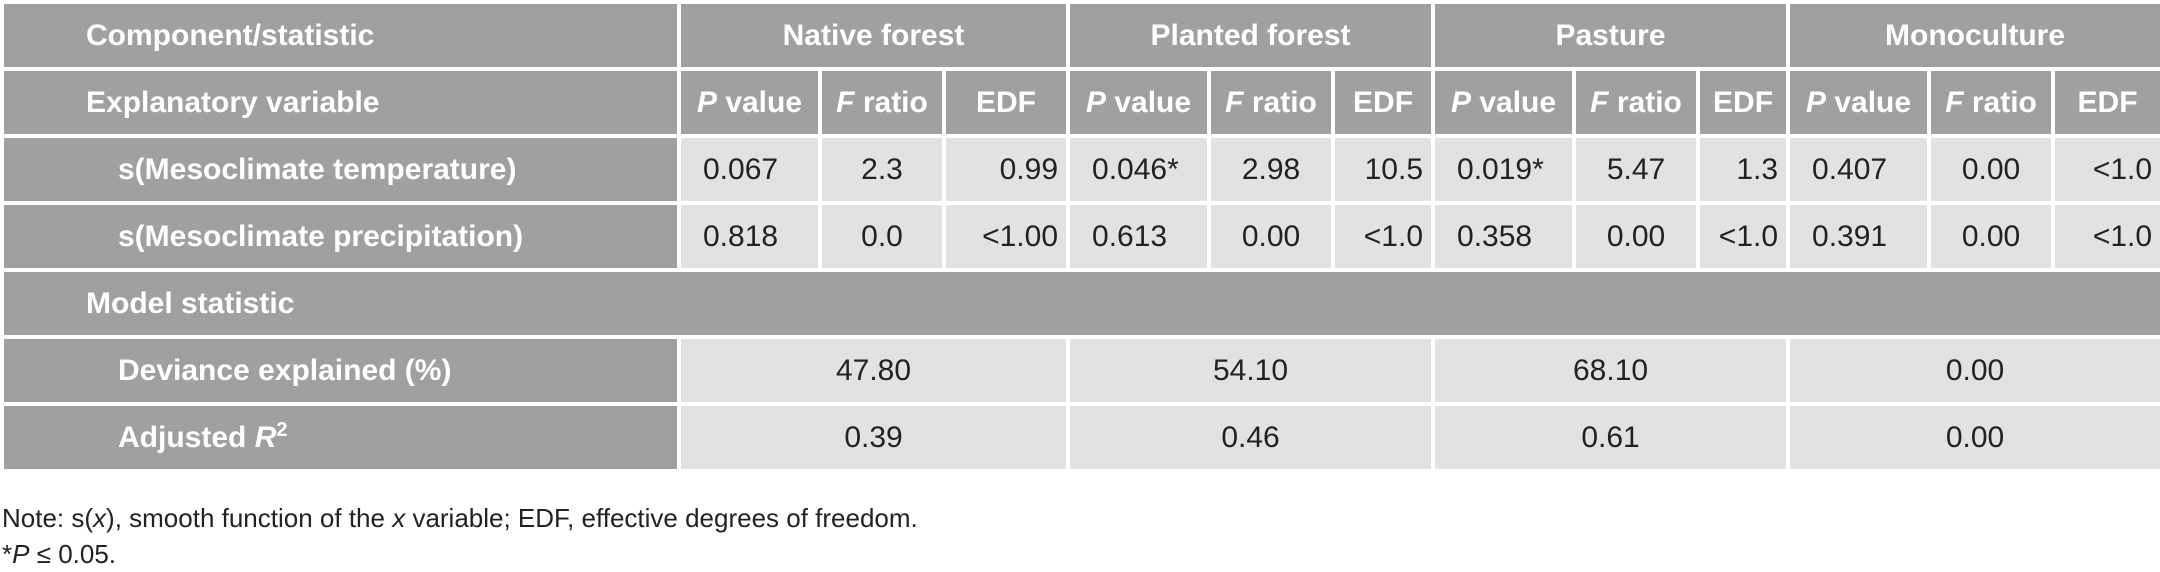  What do you see at coordinates (76, 554) in the screenshot?
I see `note-text: ≤ 0.05.` at bounding box center [76, 554].